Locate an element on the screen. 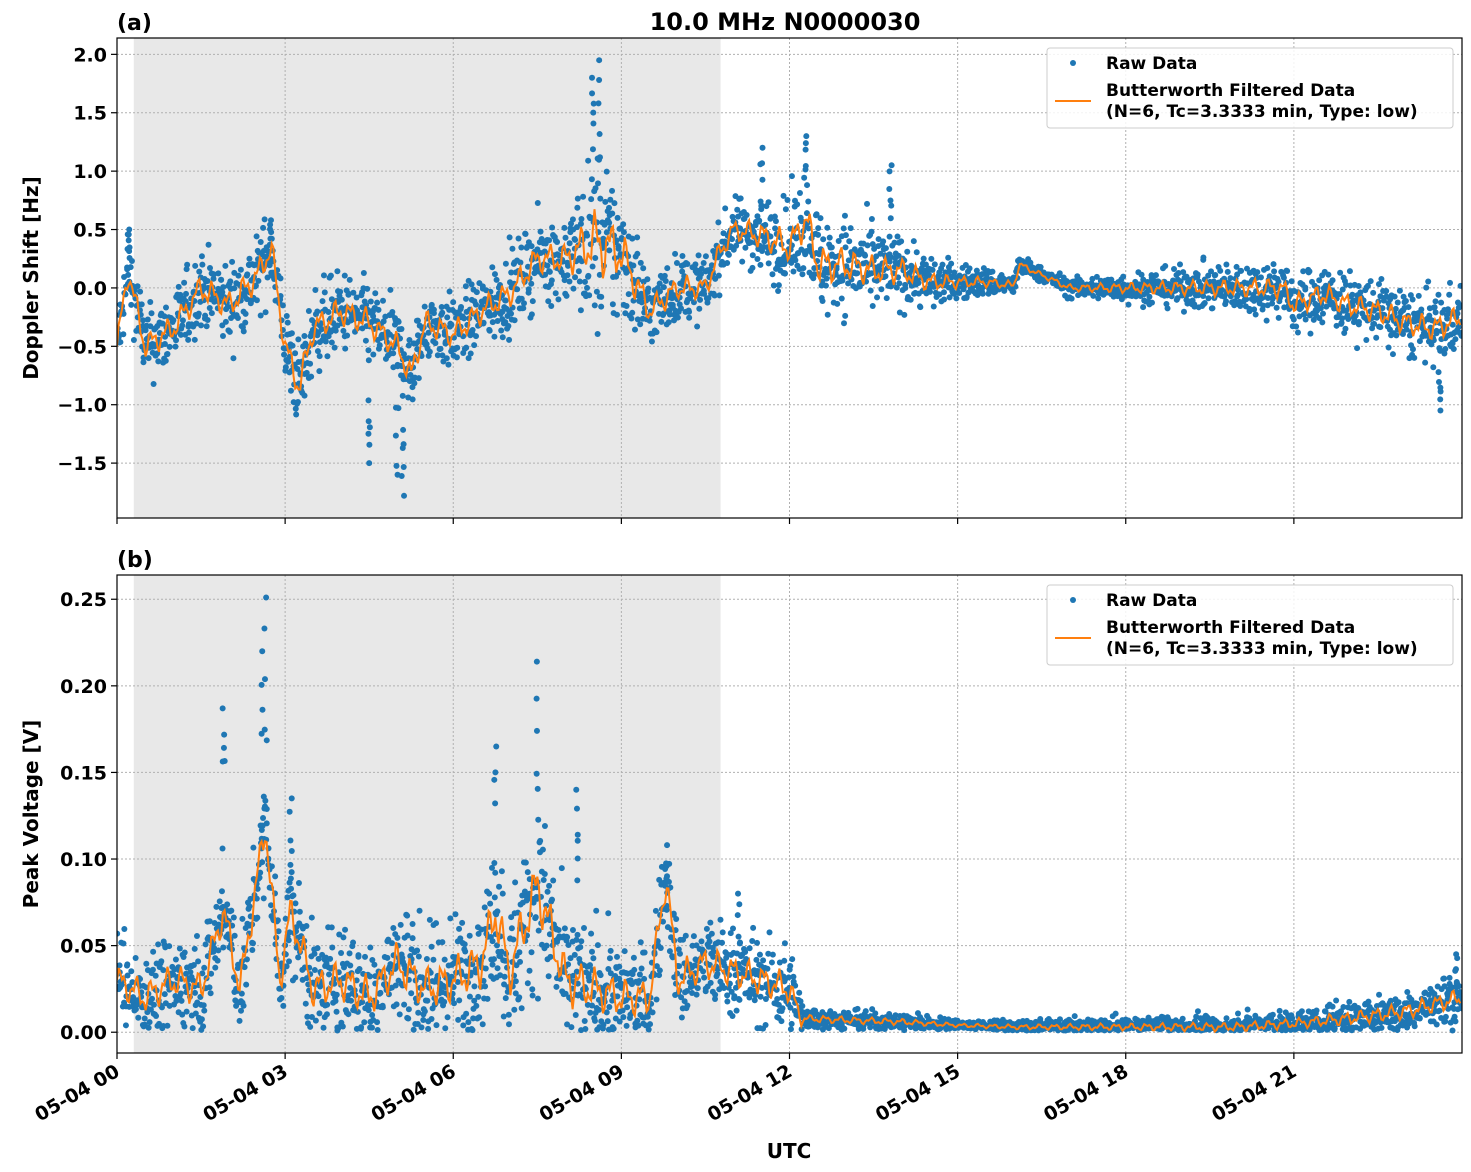 The image size is (1471, 1172). y-tick-label: 1.0 is located at coordinates (90, 172).